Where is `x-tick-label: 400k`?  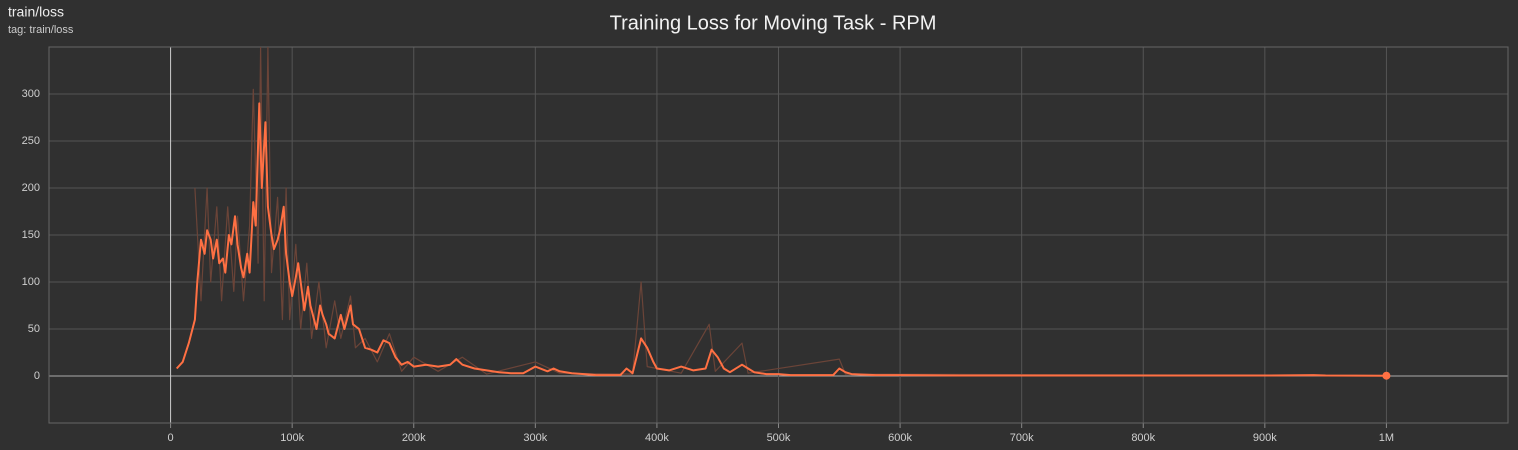
x-tick-label: 400k is located at coordinates (657, 438).